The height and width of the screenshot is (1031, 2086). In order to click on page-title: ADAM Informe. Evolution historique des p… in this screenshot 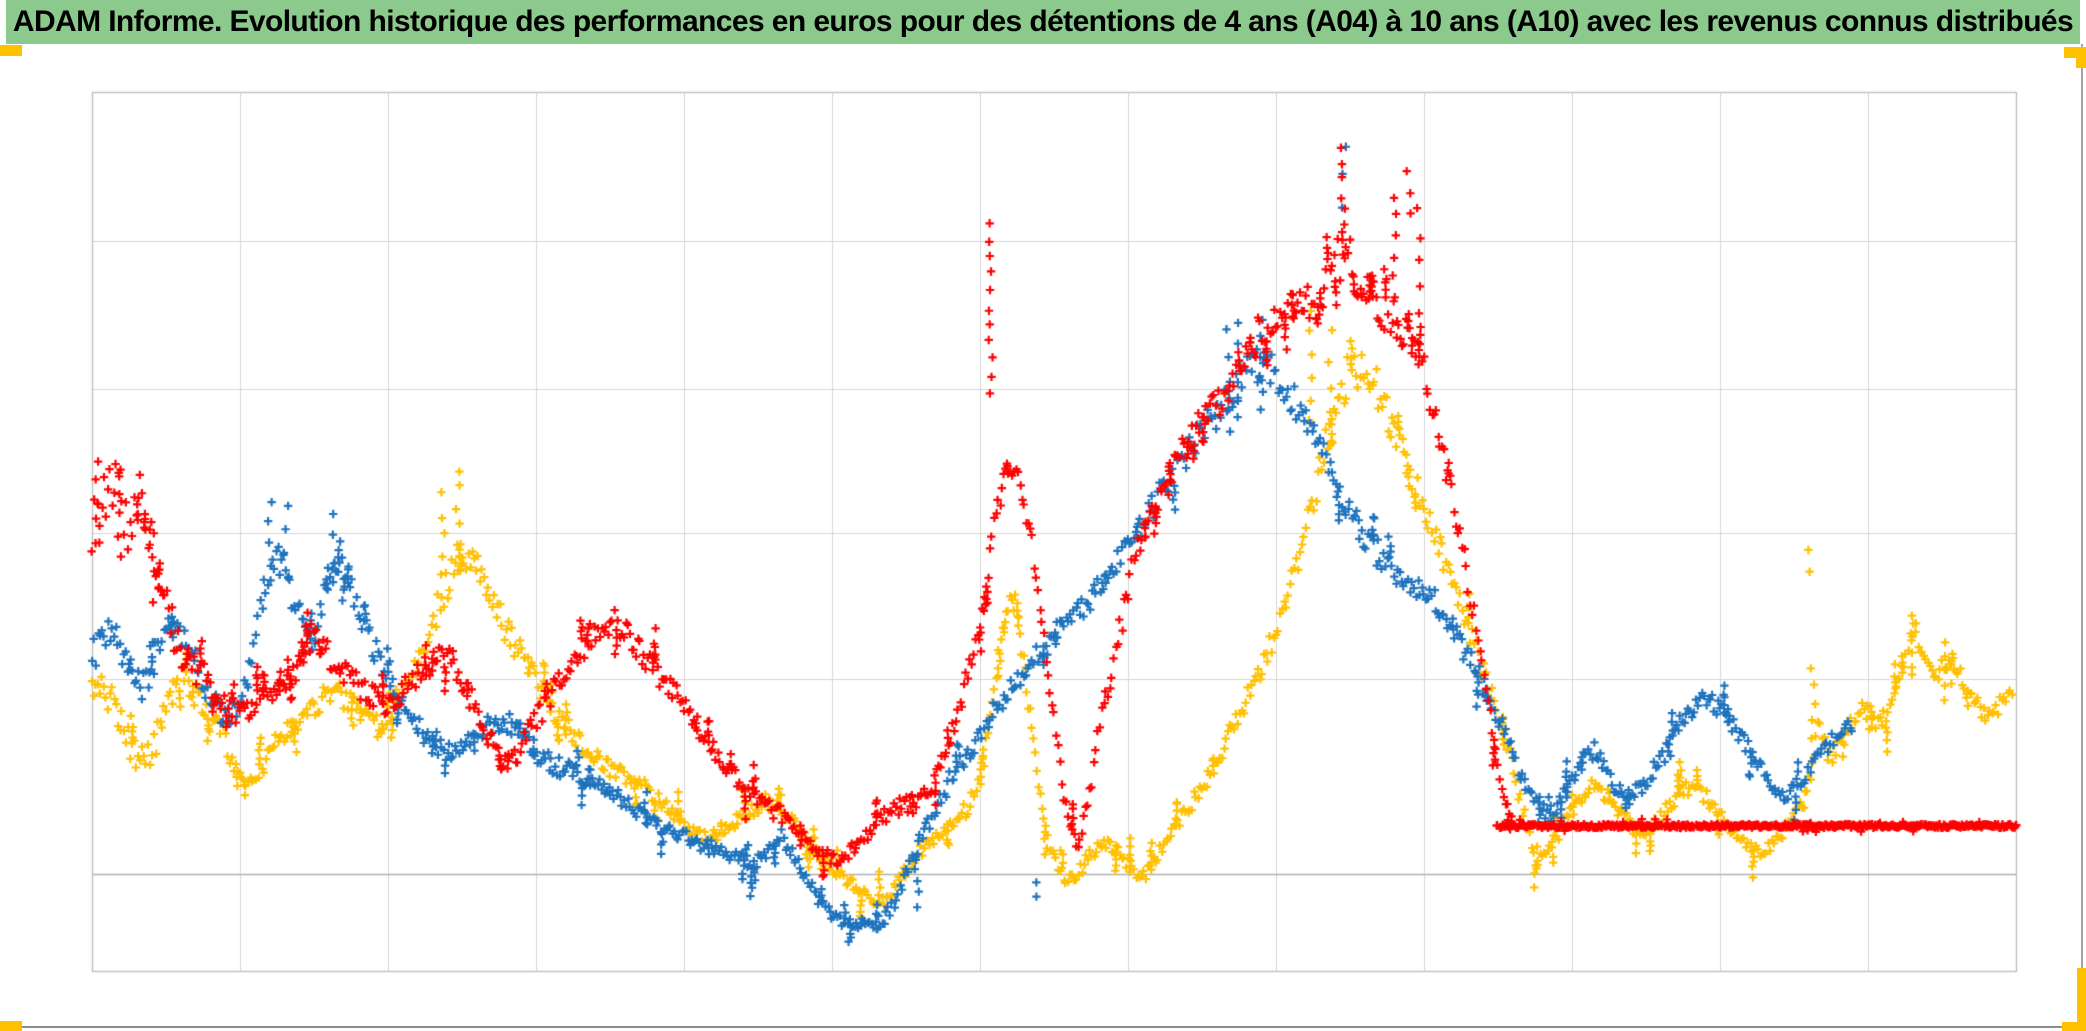, I will do `click(1043, 21)`.